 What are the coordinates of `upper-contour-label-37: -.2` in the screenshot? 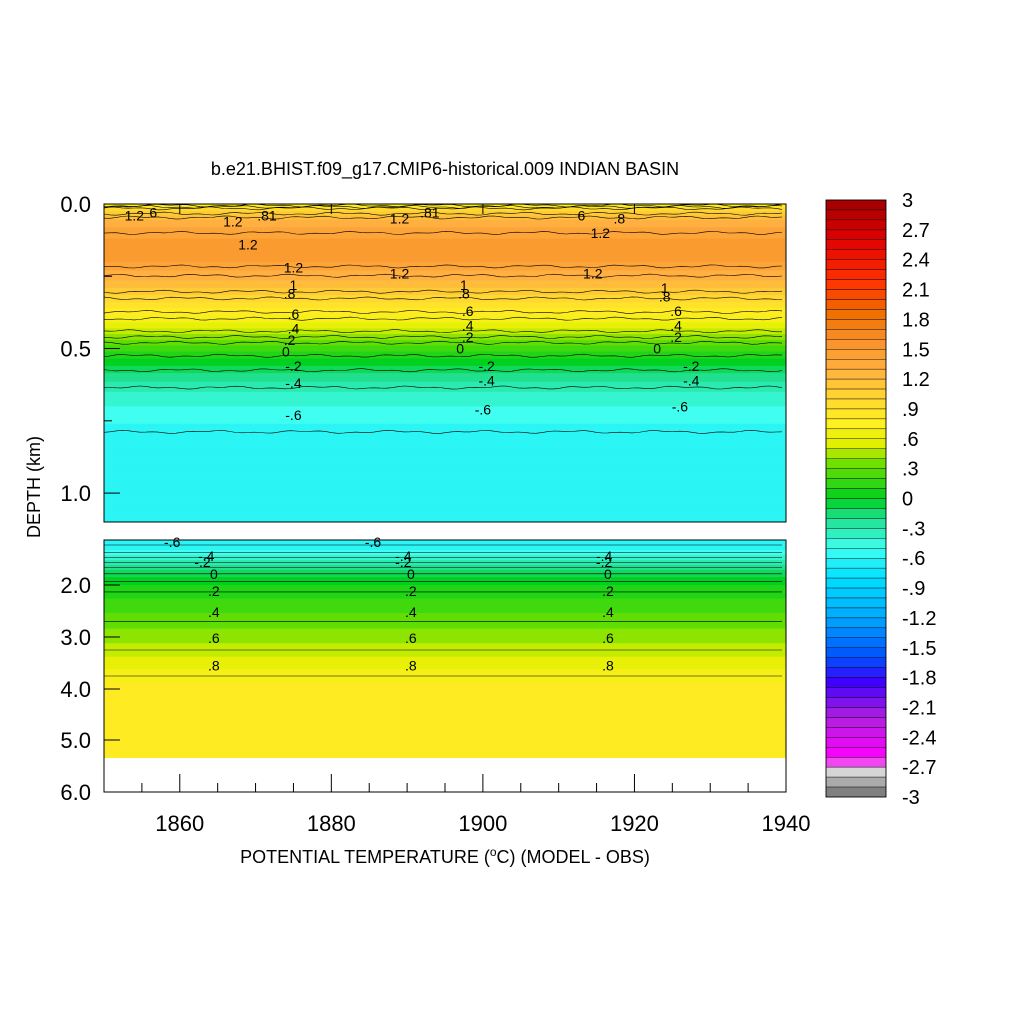 It's located at (691, 366).